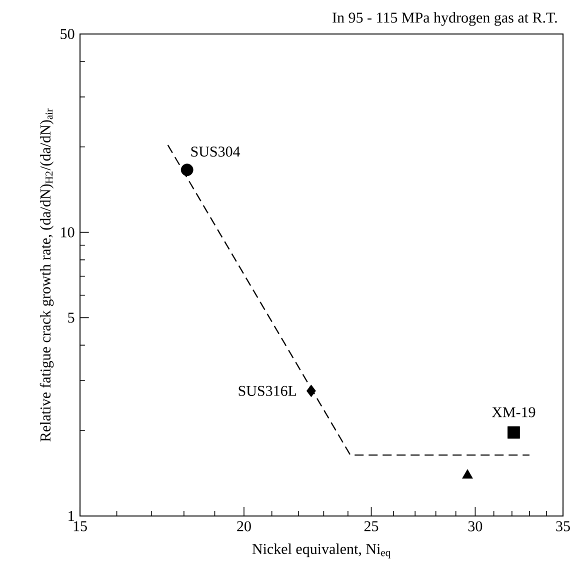 The image size is (579, 583). What do you see at coordinates (514, 412) in the screenshot?
I see `series-label: XM-19` at bounding box center [514, 412].